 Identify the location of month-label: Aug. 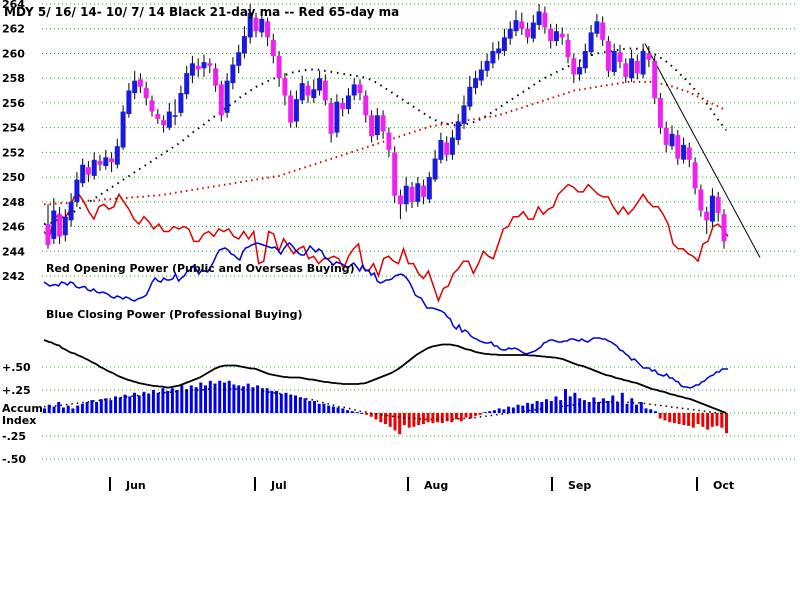
(436, 485).